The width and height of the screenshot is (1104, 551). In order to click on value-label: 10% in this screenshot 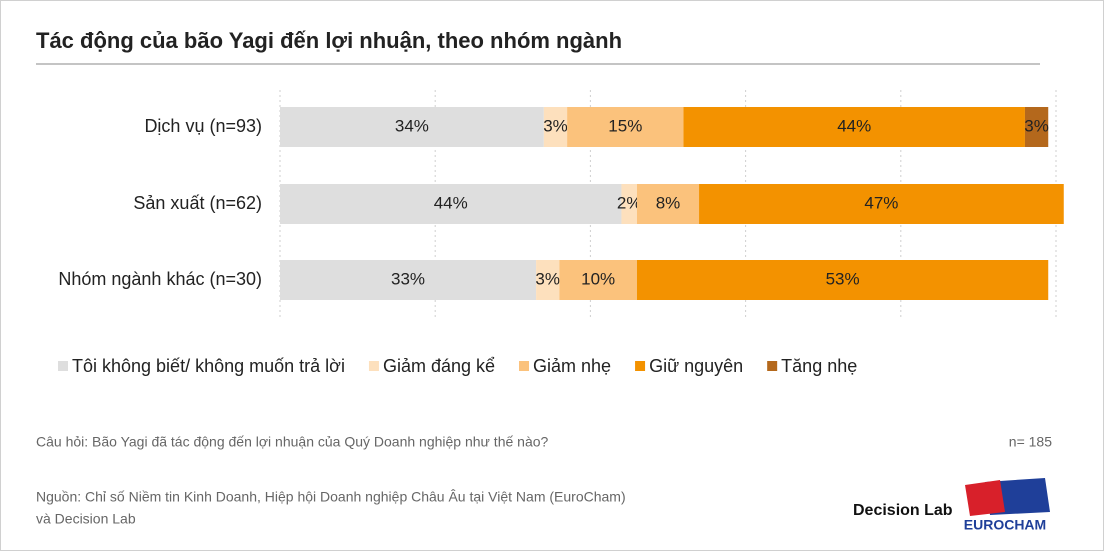, I will do `click(598, 278)`.